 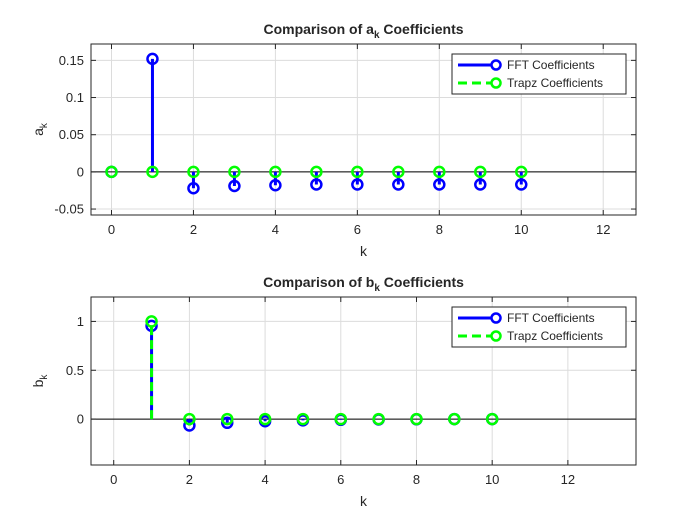 What do you see at coordinates (71, 60) in the screenshot?
I see `y-tick-label: 0.15` at bounding box center [71, 60].